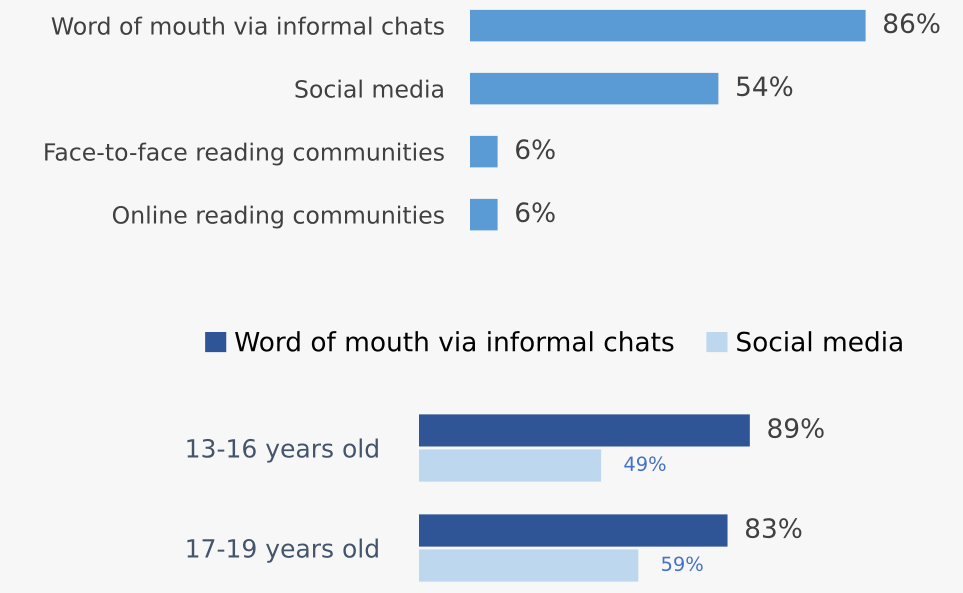 The image size is (963, 593). What do you see at coordinates (282, 450) in the screenshot?
I see `y-tick-label: 13-16 years old` at bounding box center [282, 450].